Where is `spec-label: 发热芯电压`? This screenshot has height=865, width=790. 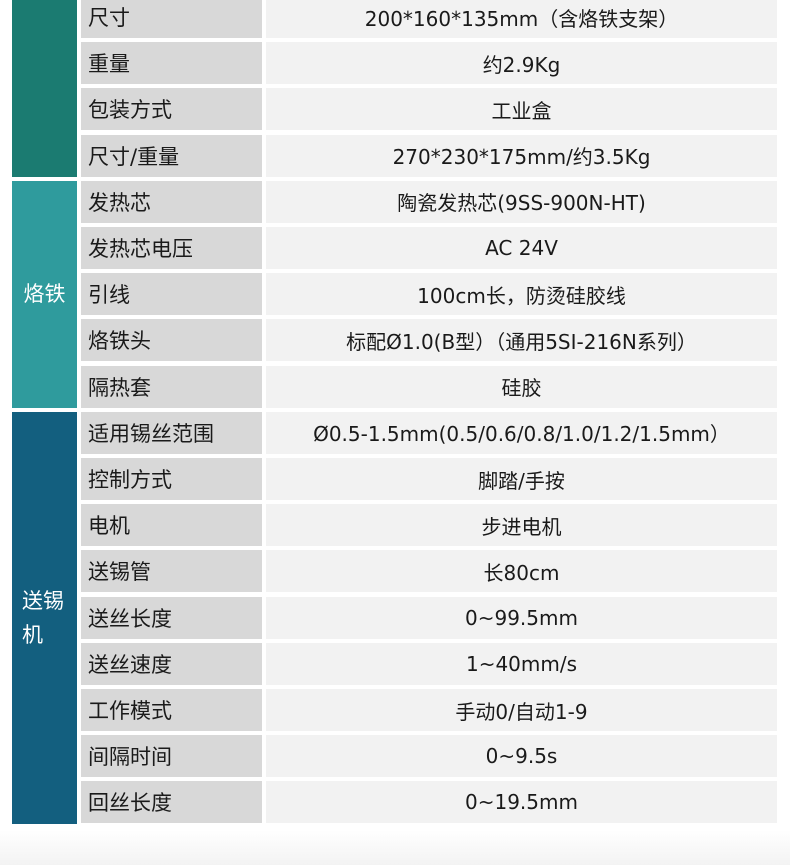
spec-label: 发热芯电压 is located at coordinates (171, 248).